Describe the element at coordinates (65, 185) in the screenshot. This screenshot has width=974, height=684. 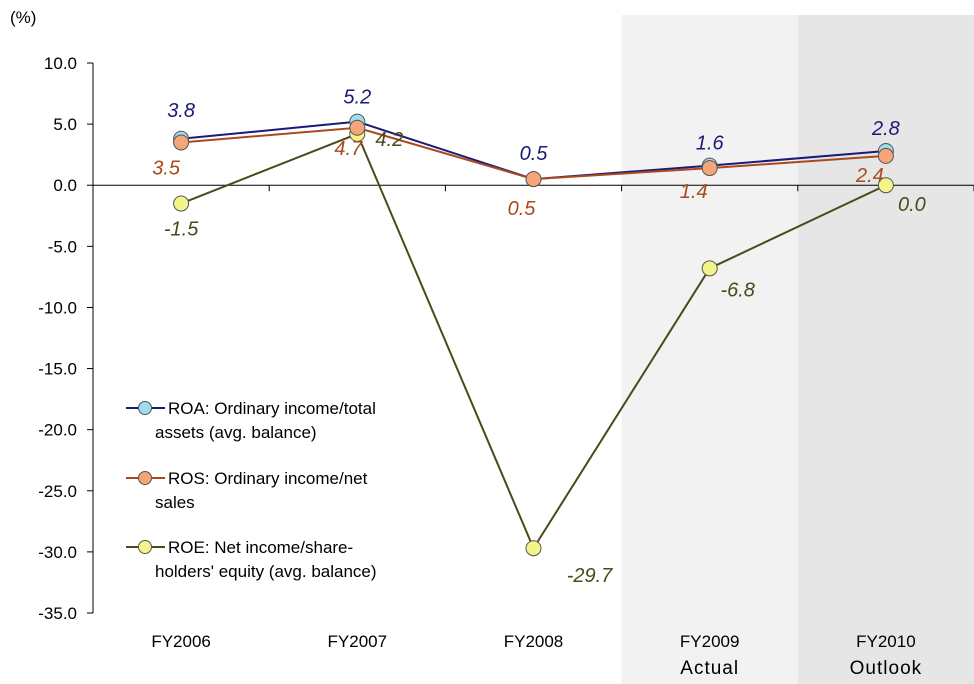
I see `y-tick-label: 0.0` at that location.